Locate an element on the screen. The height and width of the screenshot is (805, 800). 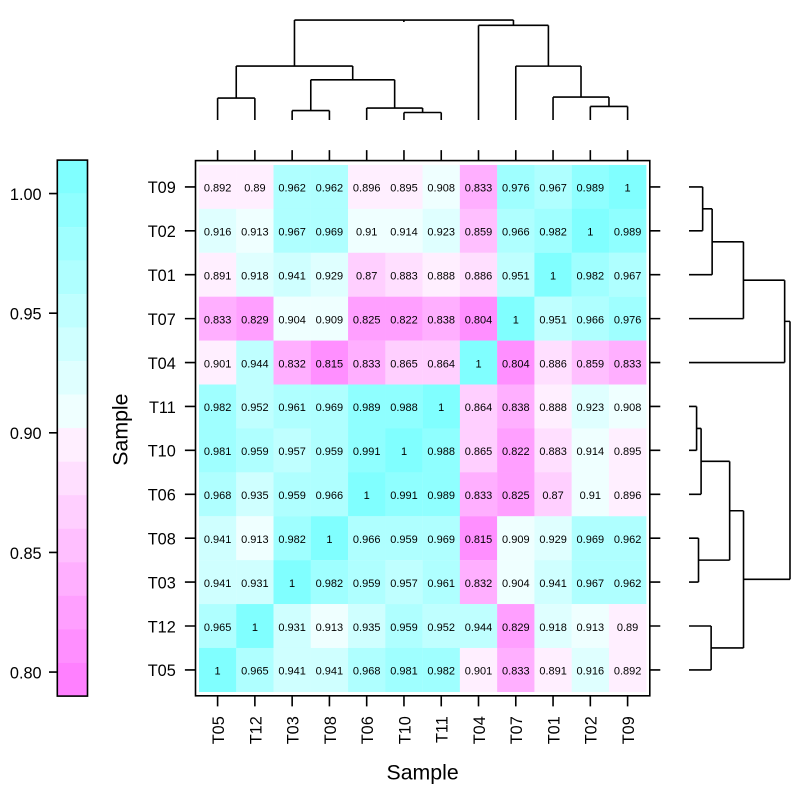
svg-text: T08 is located at coordinates (331, 730).